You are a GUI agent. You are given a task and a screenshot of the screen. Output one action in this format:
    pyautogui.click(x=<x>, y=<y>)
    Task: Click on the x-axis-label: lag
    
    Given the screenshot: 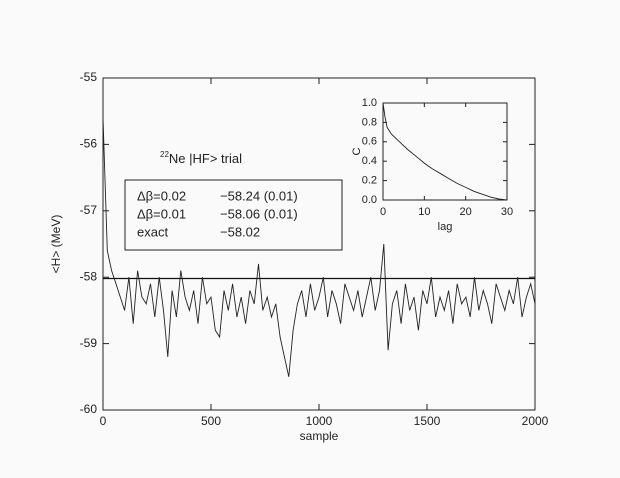 What is the action you would take?
    pyautogui.click(x=445, y=227)
    